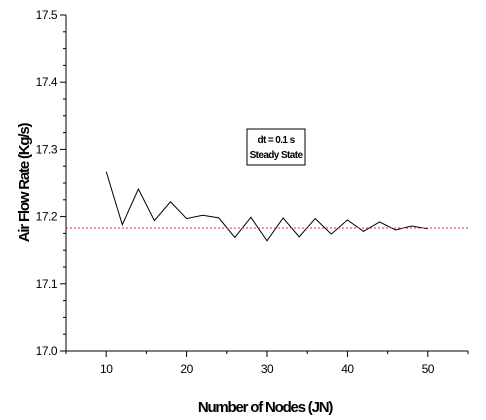 The height and width of the screenshot is (420, 486). I want to click on legend-line-1: dt = 0.1 s, so click(276, 140).